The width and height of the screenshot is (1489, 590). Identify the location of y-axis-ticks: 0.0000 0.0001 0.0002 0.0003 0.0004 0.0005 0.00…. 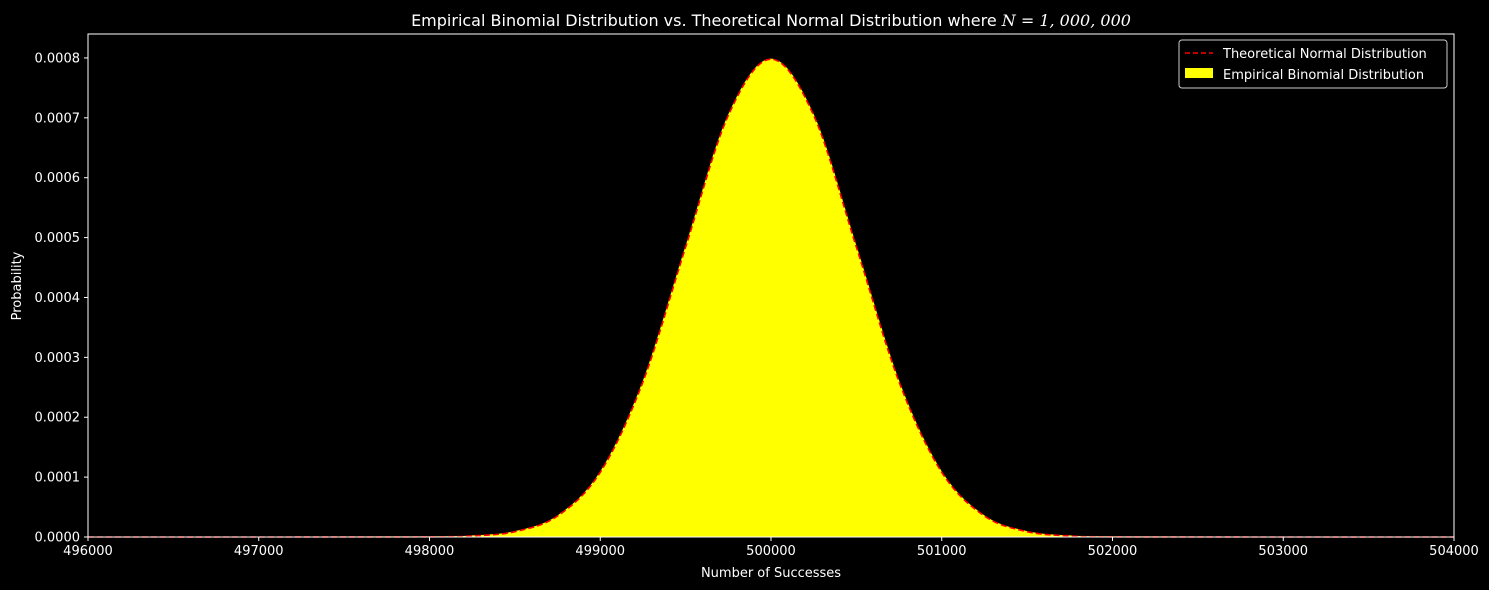
(61, 298).